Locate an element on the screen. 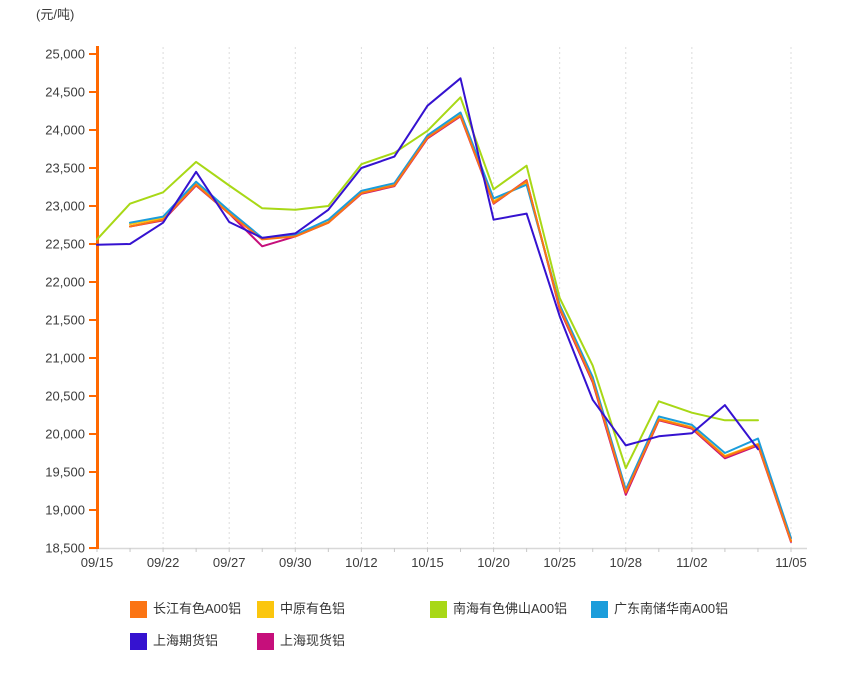 This screenshot has height=675, width=856. legend-swatch-changjiang is located at coordinates (138, 609).